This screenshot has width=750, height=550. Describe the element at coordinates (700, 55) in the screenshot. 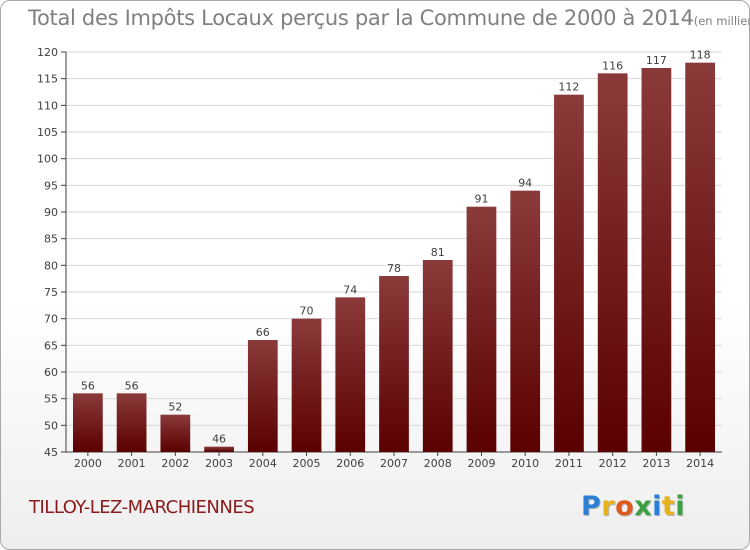

I see `data-label: 118` at that location.